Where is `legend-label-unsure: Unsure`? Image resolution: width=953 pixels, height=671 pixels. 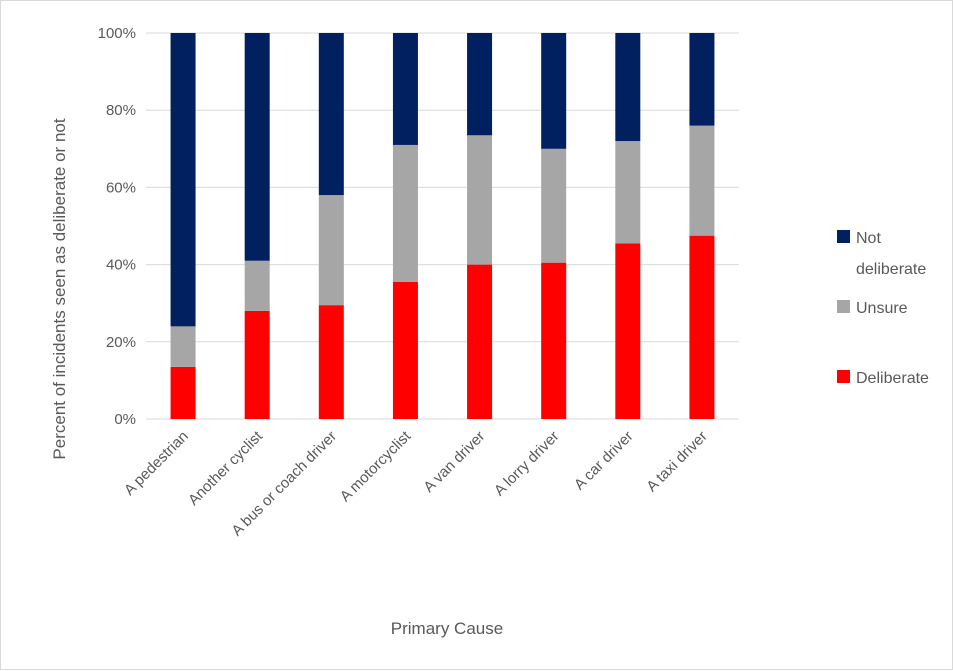
legend-label-unsure: Unsure is located at coordinates (882, 308).